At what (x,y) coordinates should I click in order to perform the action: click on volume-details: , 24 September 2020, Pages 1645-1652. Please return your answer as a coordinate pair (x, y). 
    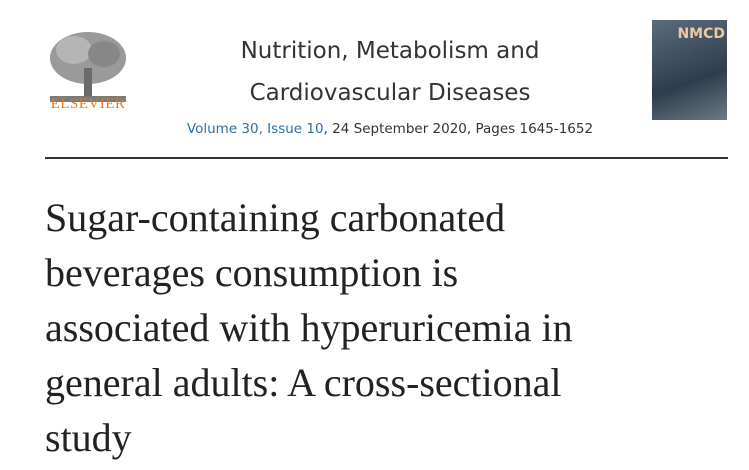
    Looking at the image, I should click on (458, 129).